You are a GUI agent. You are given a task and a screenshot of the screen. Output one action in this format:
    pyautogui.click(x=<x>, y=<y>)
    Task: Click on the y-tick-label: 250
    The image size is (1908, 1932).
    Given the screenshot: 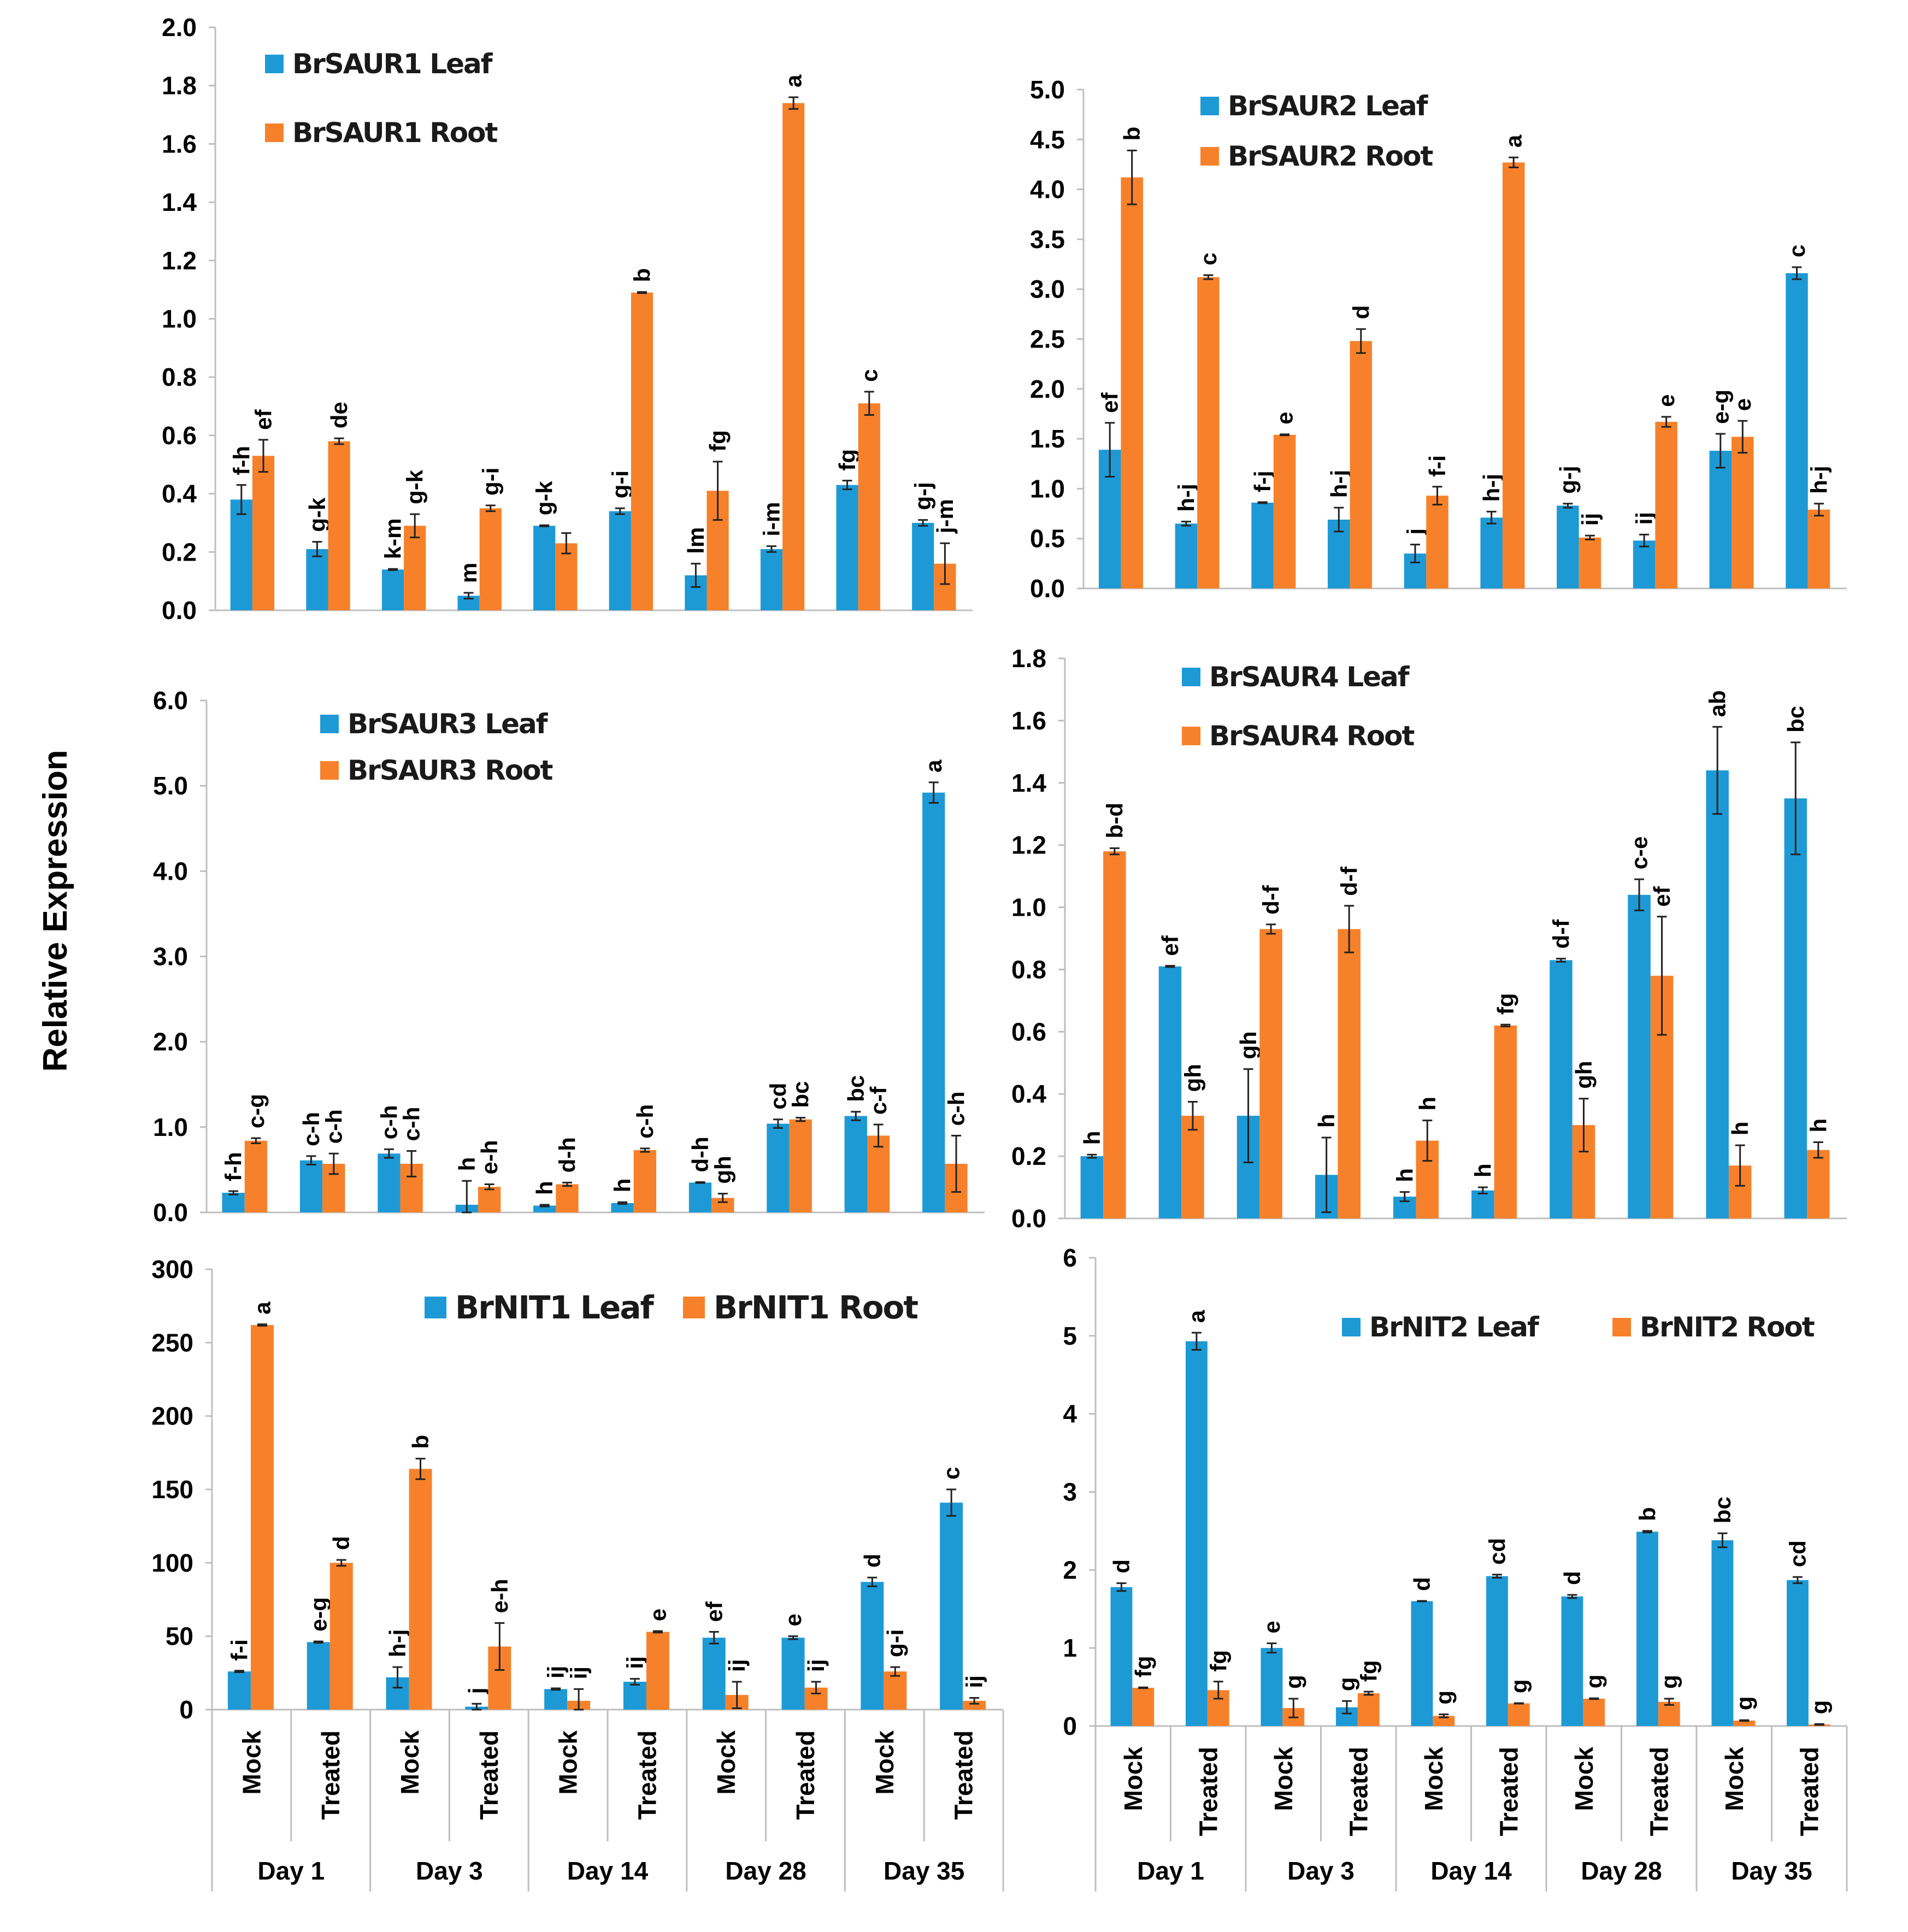 What is the action you would take?
    pyautogui.click(x=172, y=1342)
    